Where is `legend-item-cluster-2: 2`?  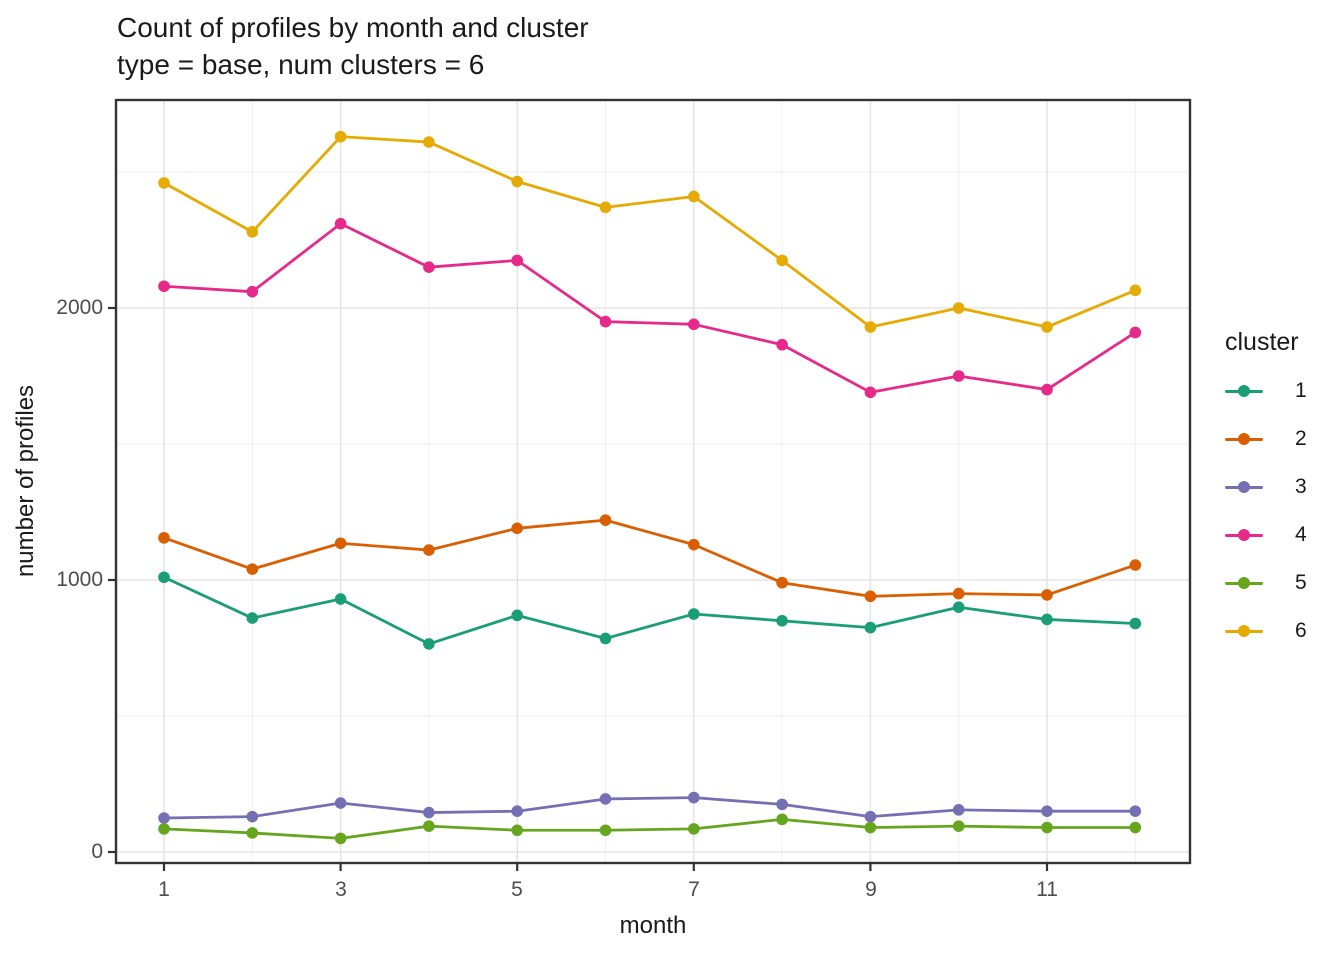
legend-item-cluster-2: 2 is located at coordinates (1266, 439).